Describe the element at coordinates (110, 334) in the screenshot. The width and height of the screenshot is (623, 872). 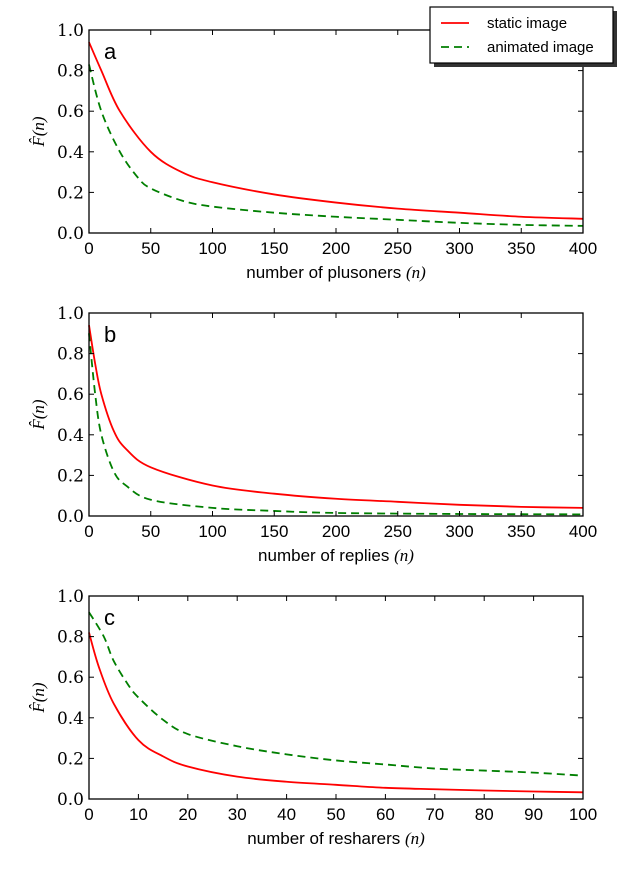
I see `panel-label: b` at that location.